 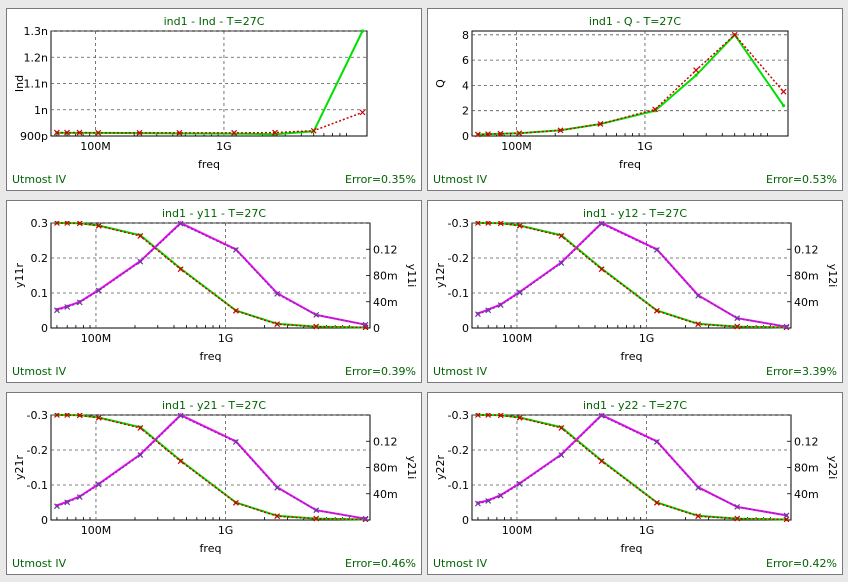 What do you see at coordinates (411, 468) in the screenshot?
I see `y2-axis-label: y21i` at bounding box center [411, 468].